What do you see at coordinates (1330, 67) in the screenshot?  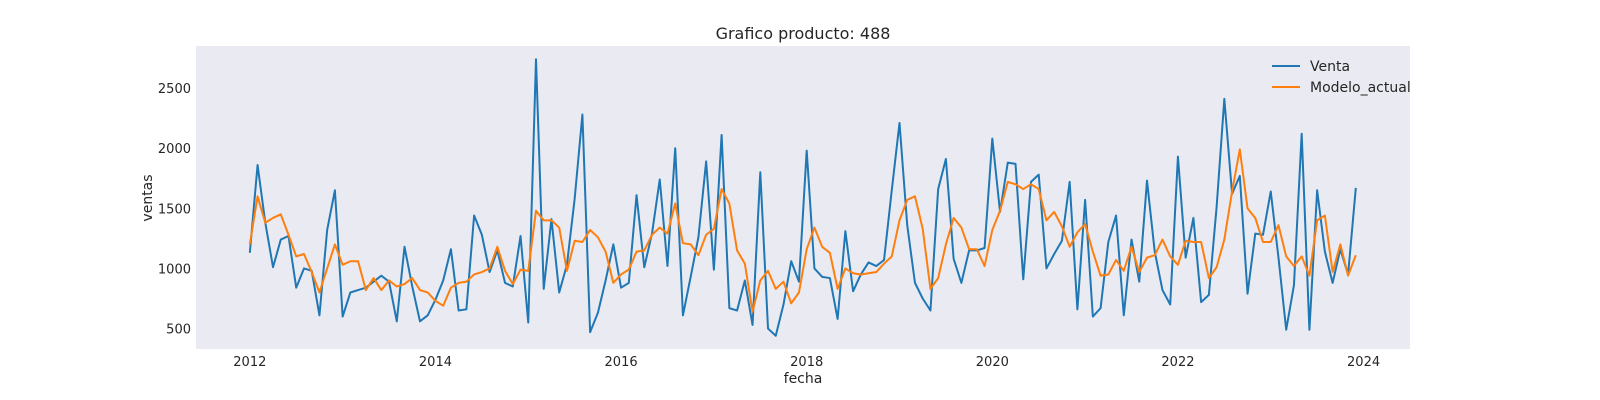 I see `legend-label-venta: Venta` at bounding box center [1330, 67].